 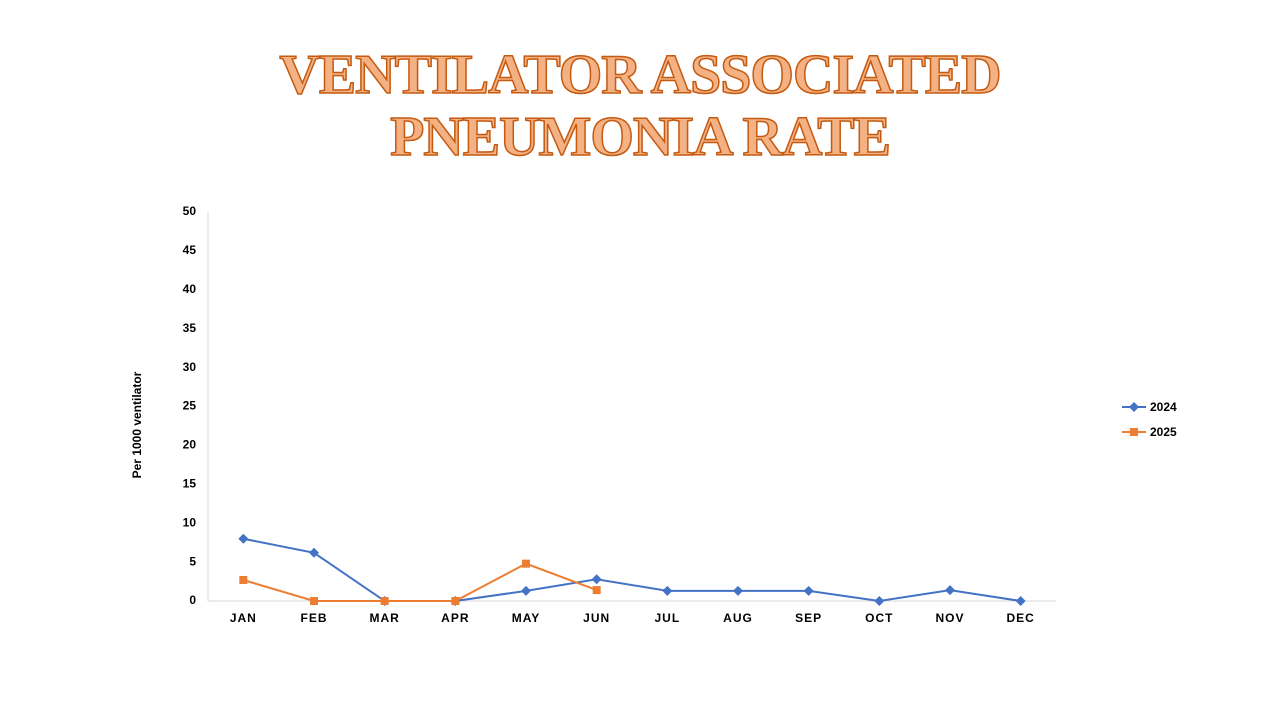 I want to click on x-tick-label: APR, so click(x=455, y=618).